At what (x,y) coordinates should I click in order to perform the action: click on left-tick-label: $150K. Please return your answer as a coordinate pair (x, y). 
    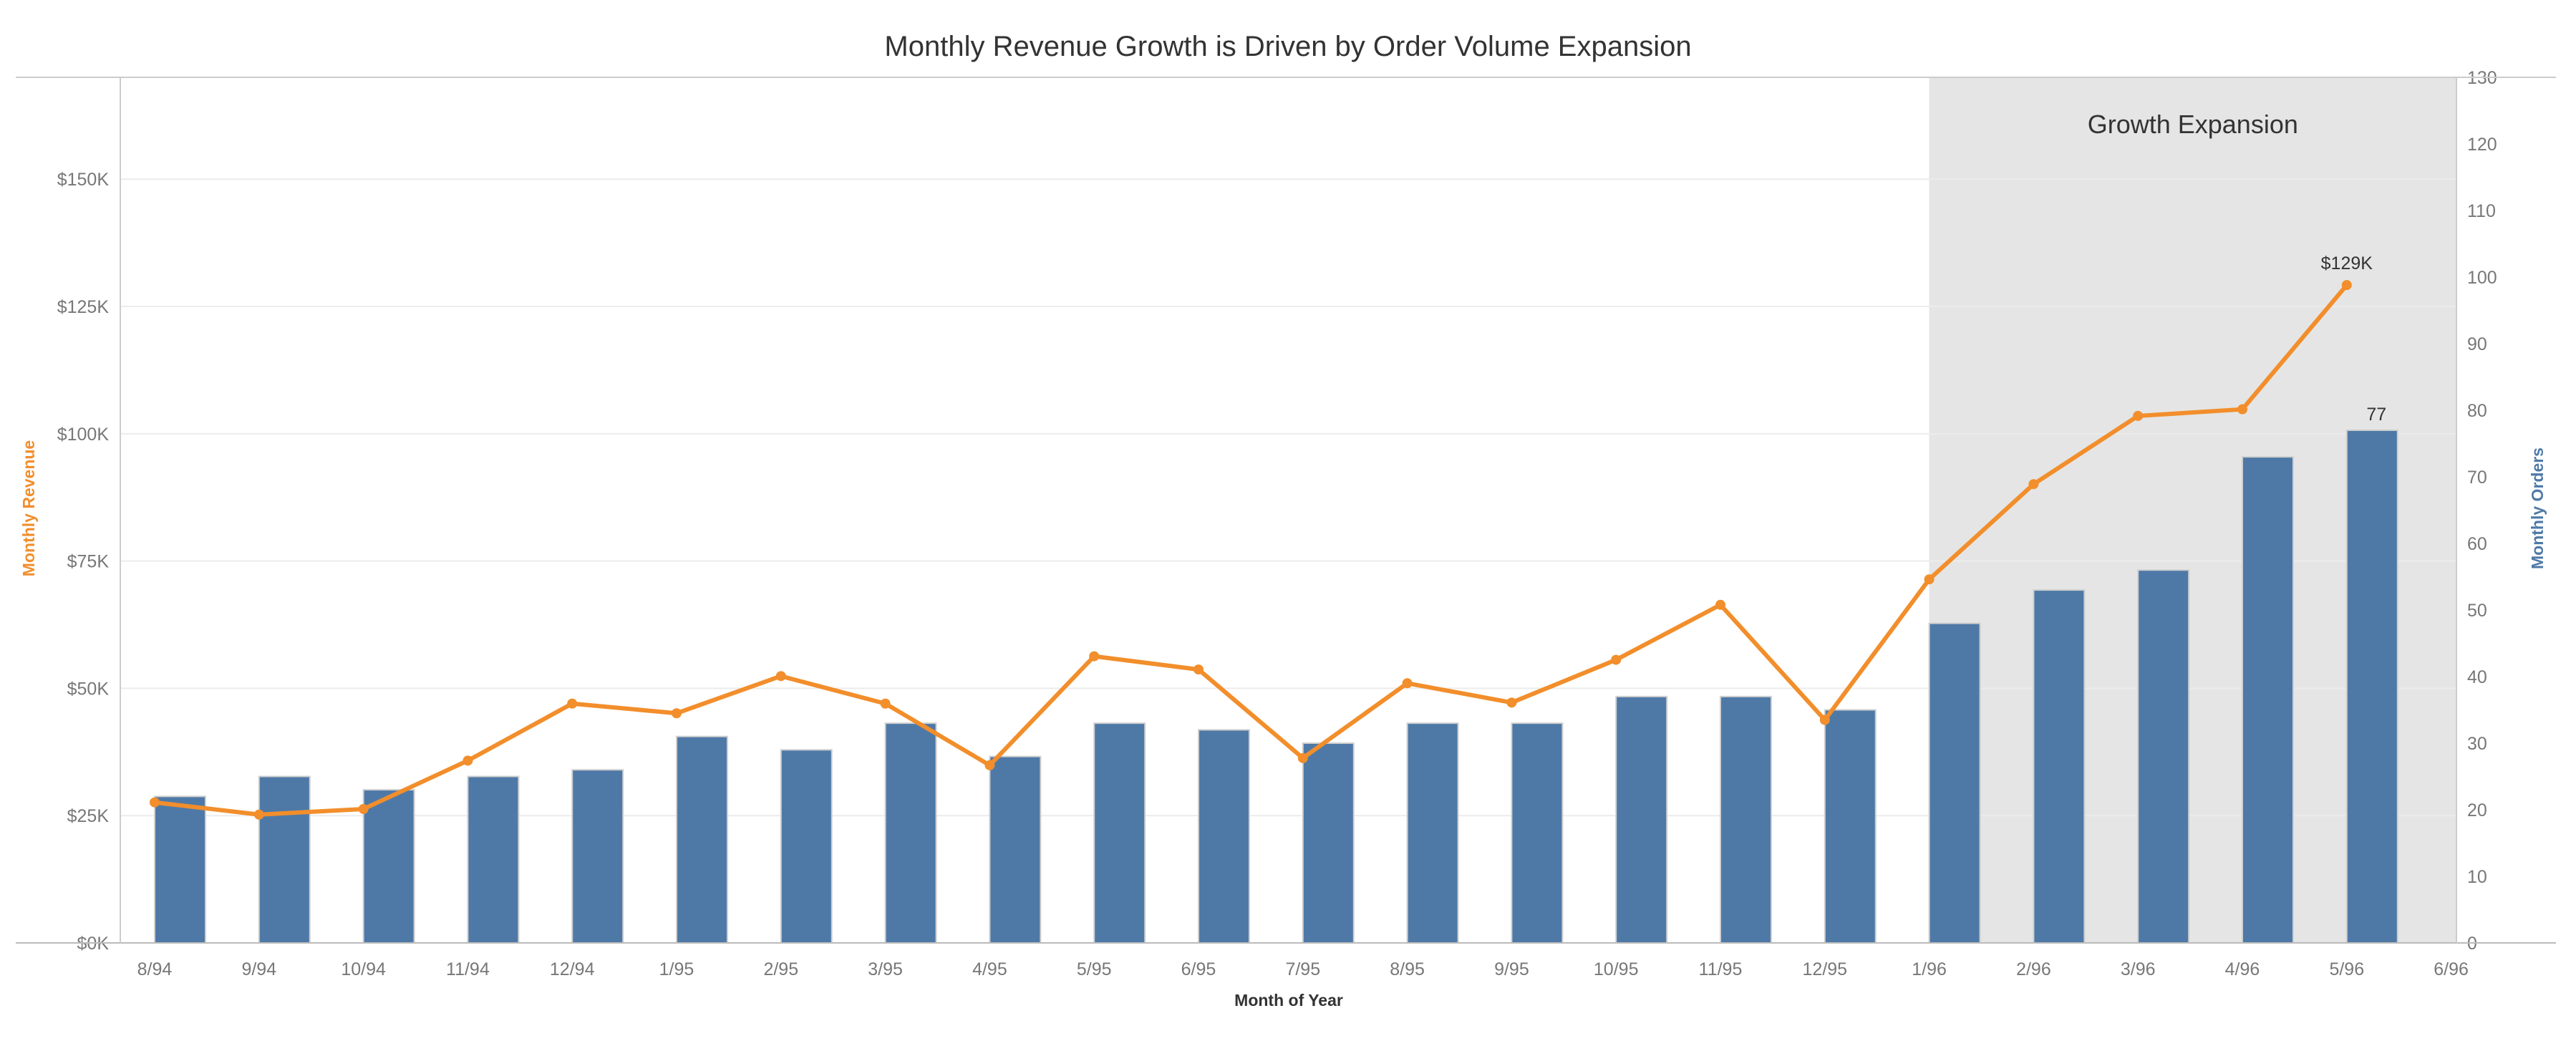
    Looking at the image, I should click on (84, 180).